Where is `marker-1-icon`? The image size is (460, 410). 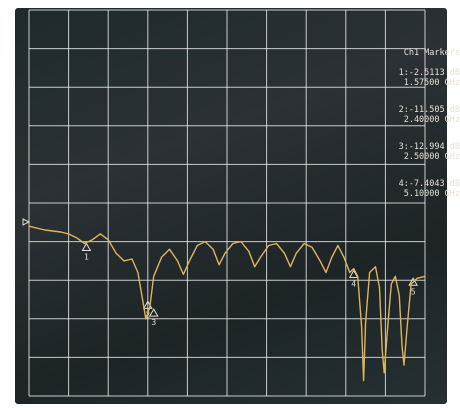 marker-1-icon is located at coordinates (86, 247).